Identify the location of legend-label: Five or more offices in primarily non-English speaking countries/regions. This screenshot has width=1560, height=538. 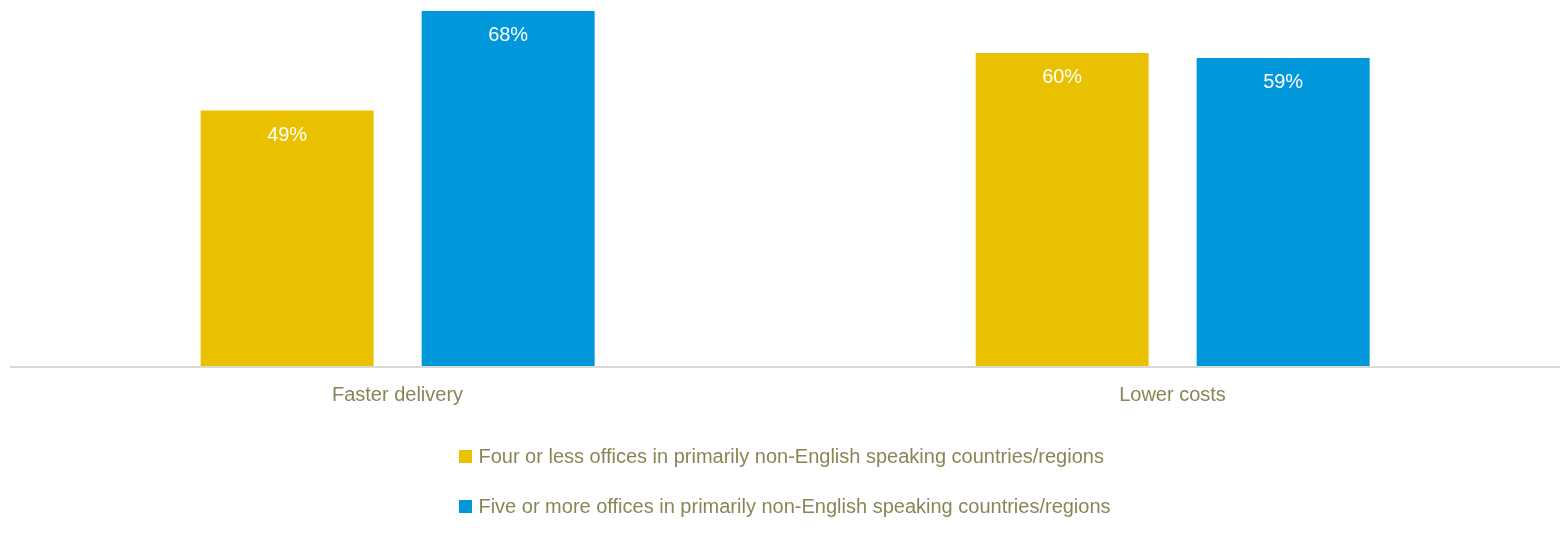
(794, 506).